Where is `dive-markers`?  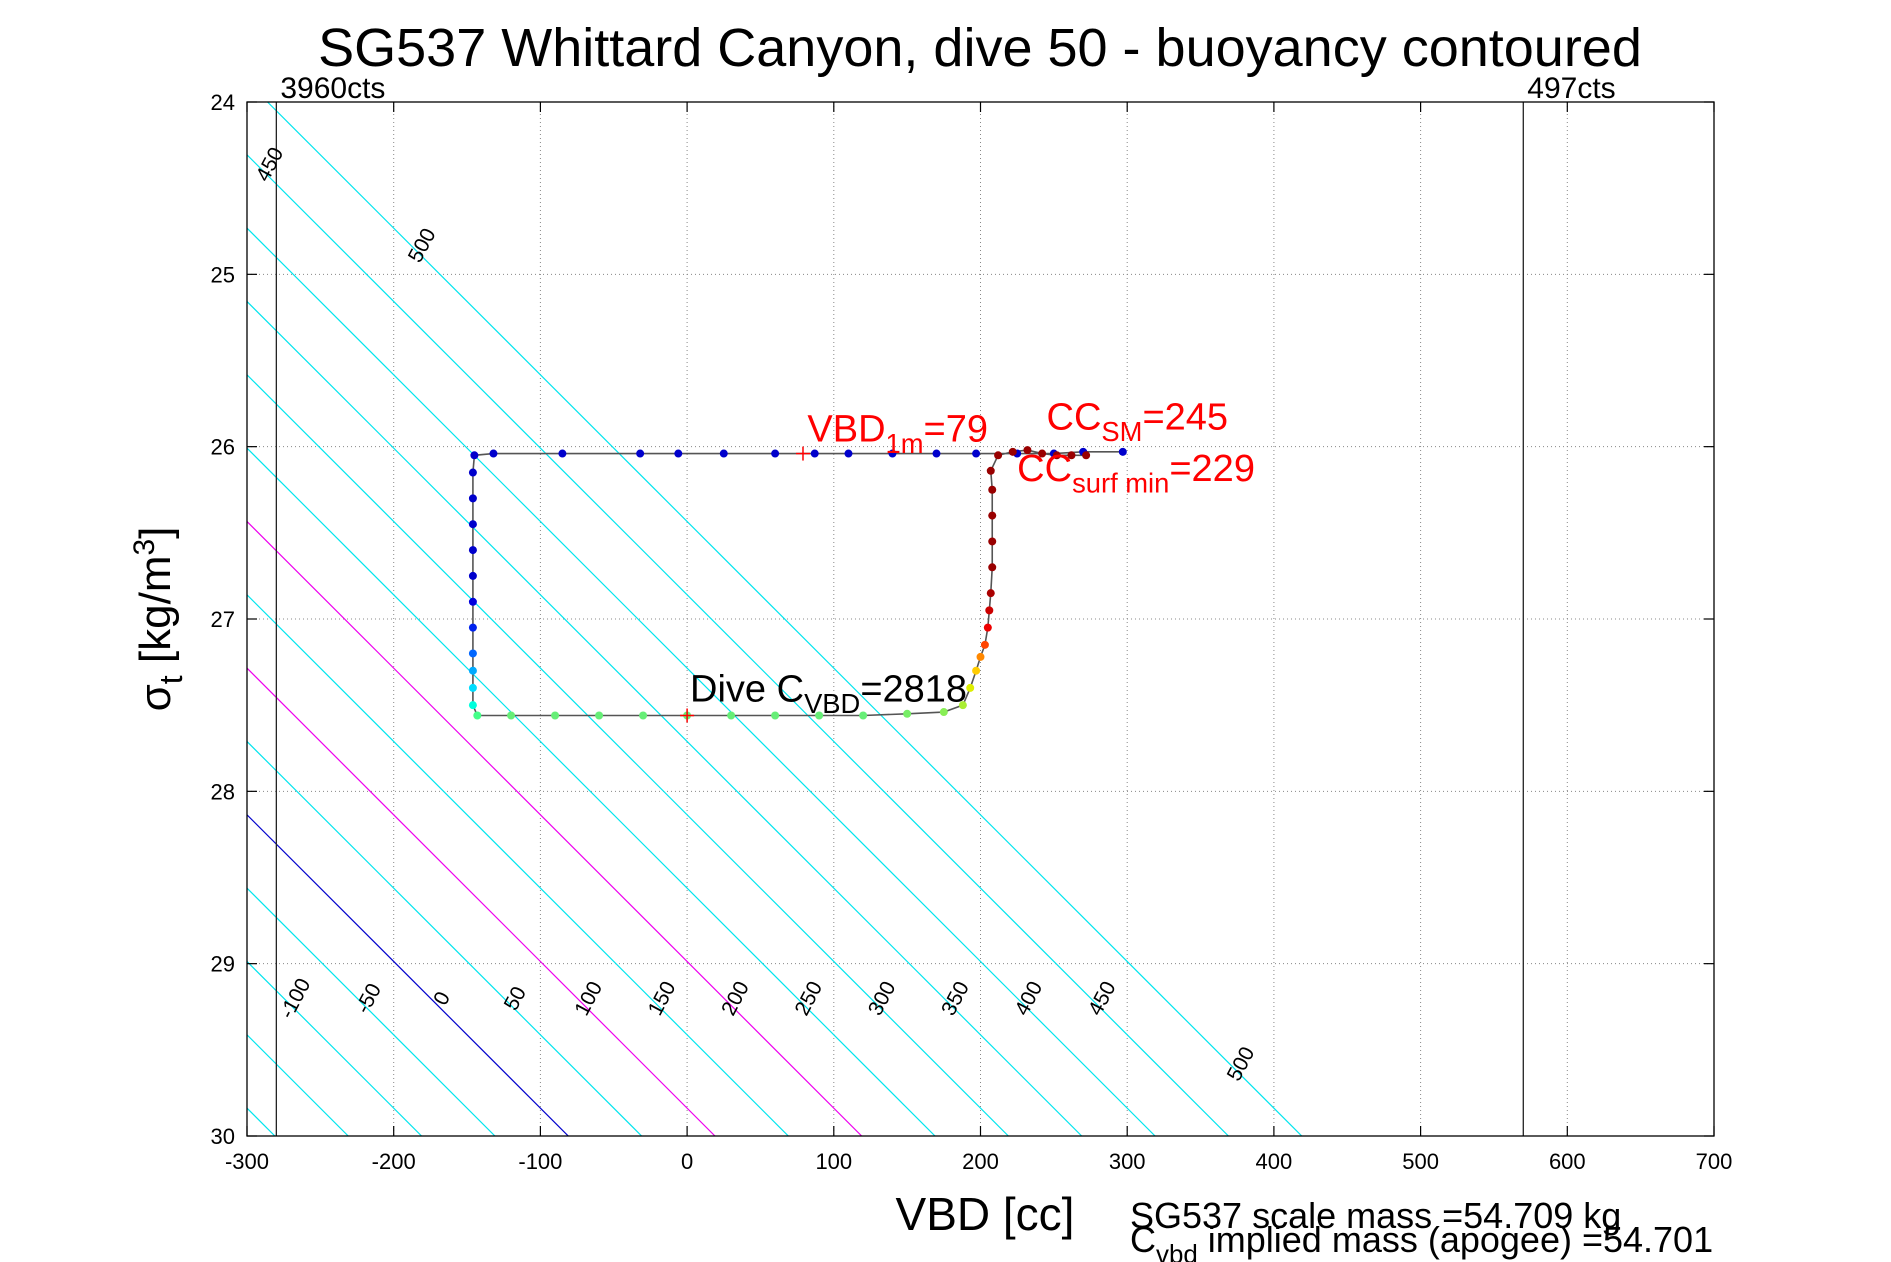 dive-markers is located at coordinates (745, 584).